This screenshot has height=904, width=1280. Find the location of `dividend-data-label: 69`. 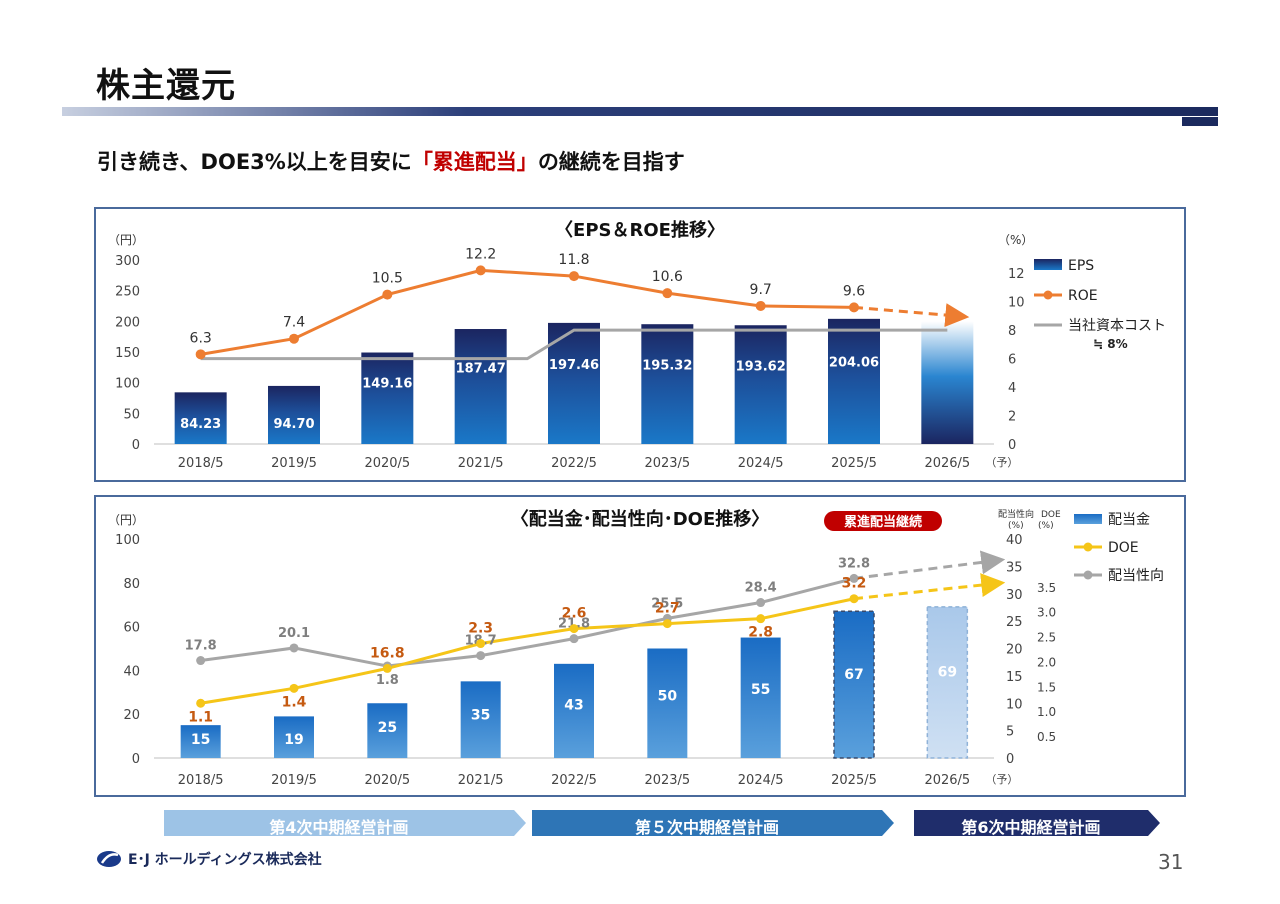

dividend-data-label: 69 is located at coordinates (947, 672).